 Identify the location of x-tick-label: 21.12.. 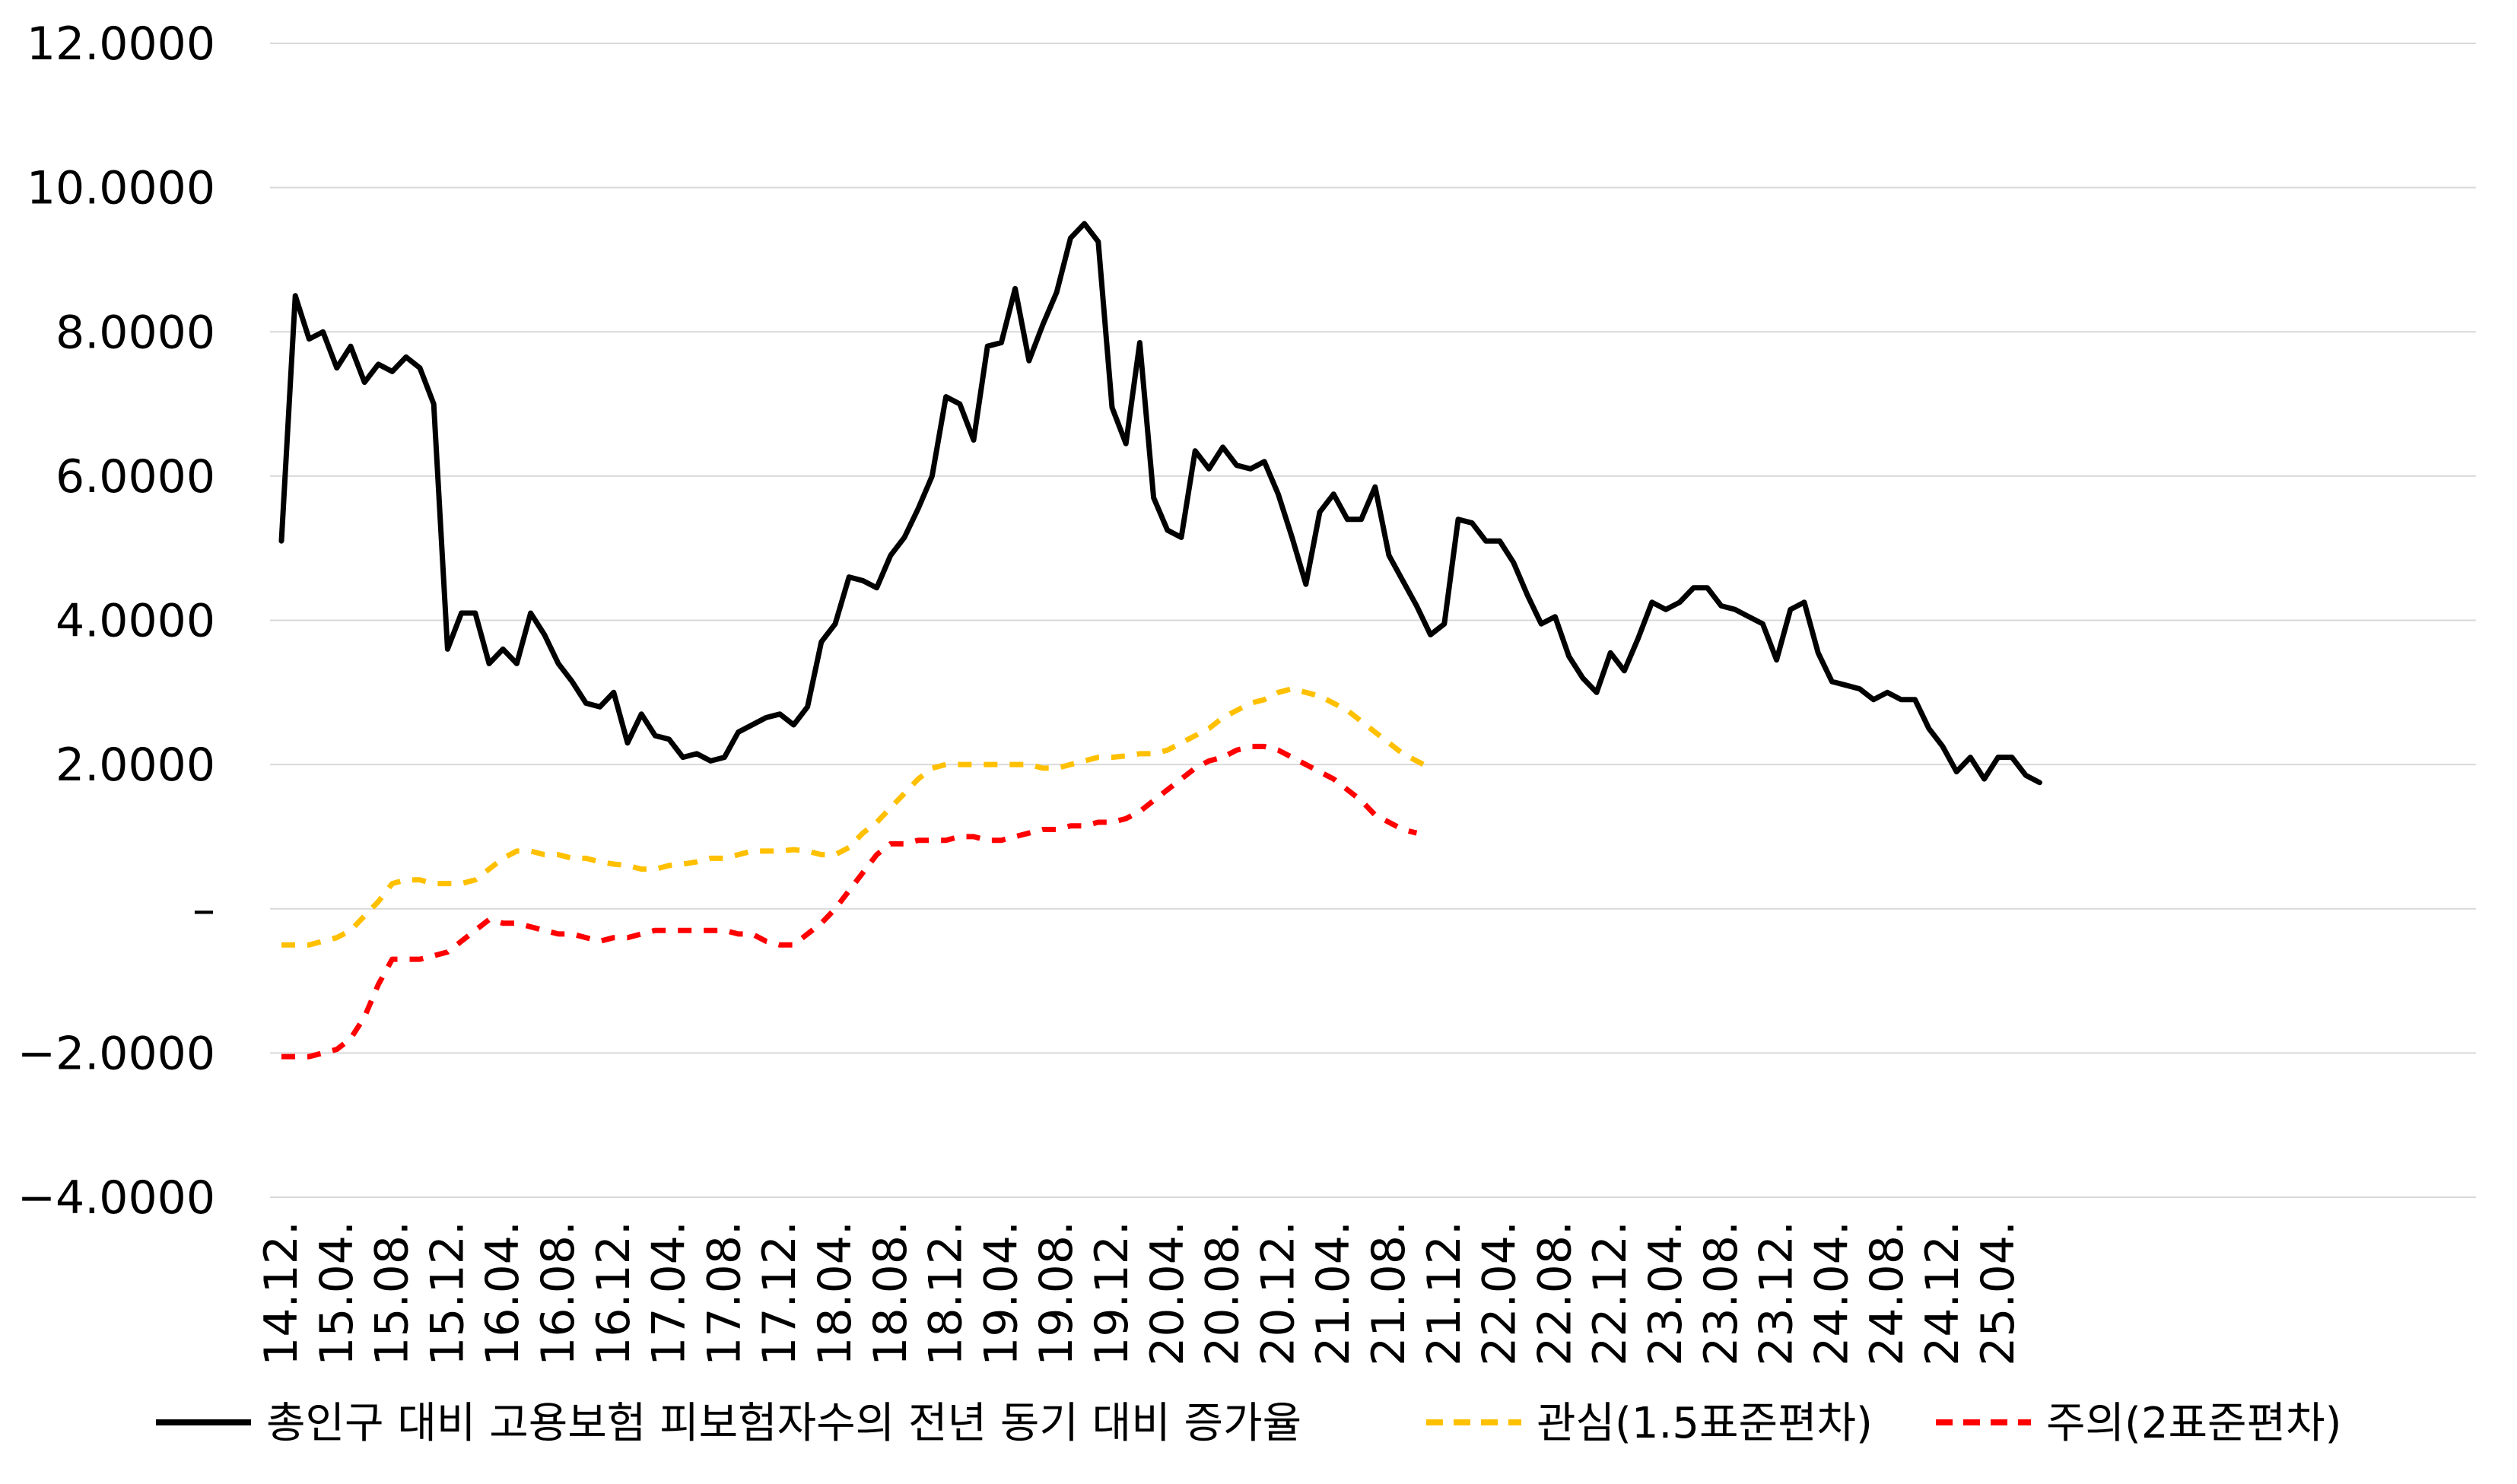
(1444, 1293).